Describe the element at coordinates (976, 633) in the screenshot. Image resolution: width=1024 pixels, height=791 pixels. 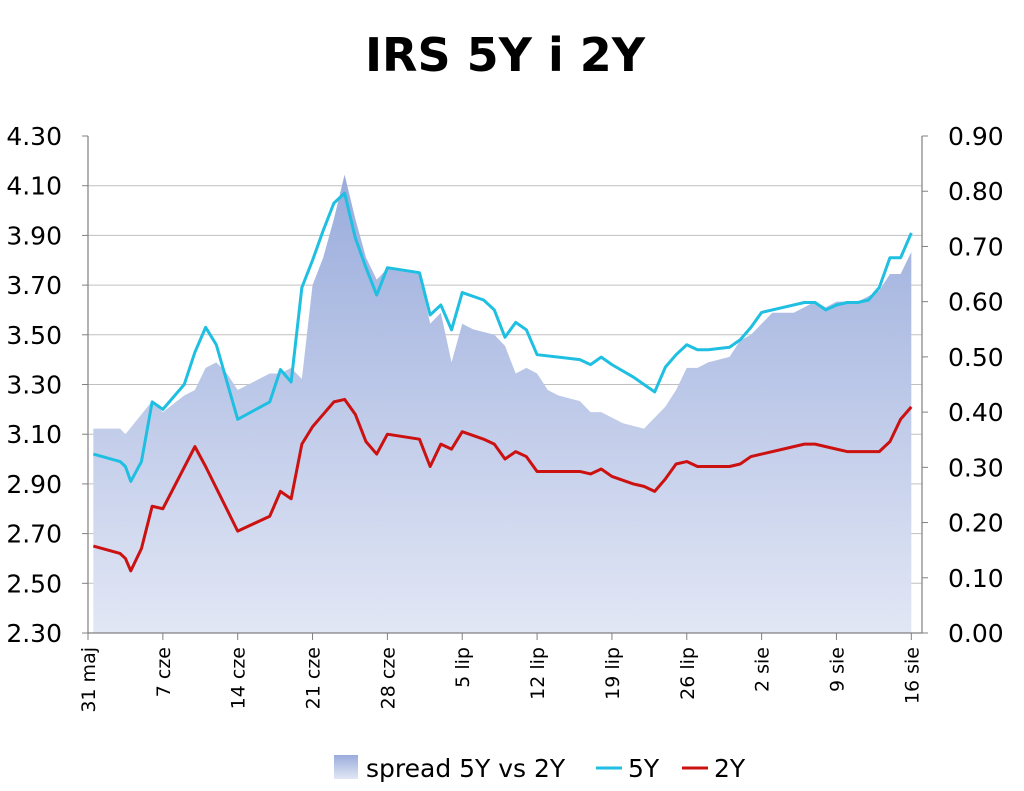
I see `right-tick-label: 0.00` at that location.